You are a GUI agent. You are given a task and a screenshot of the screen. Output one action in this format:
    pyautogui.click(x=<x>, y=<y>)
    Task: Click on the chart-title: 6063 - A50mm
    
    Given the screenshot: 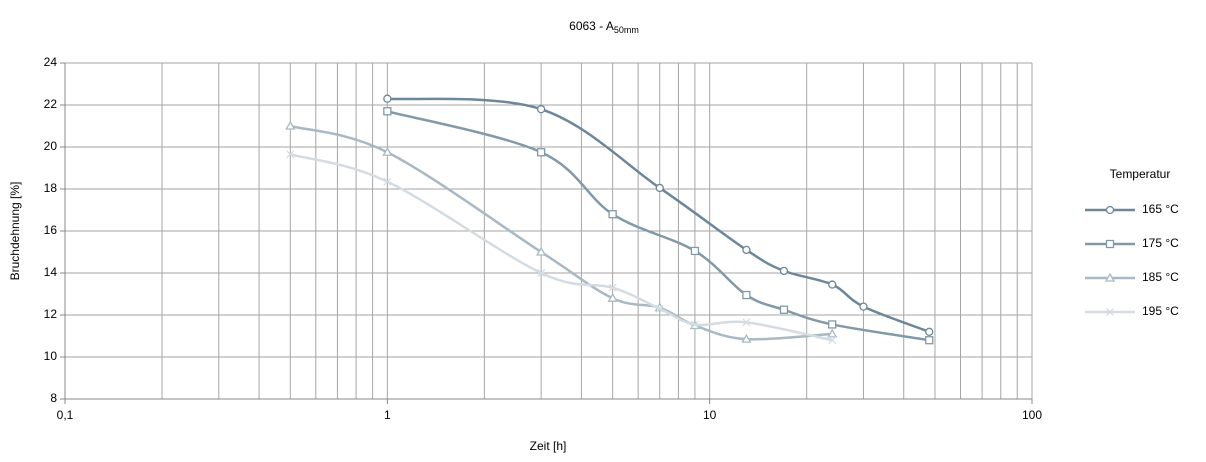 What is the action you would take?
    pyautogui.click(x=604, y=27)
    